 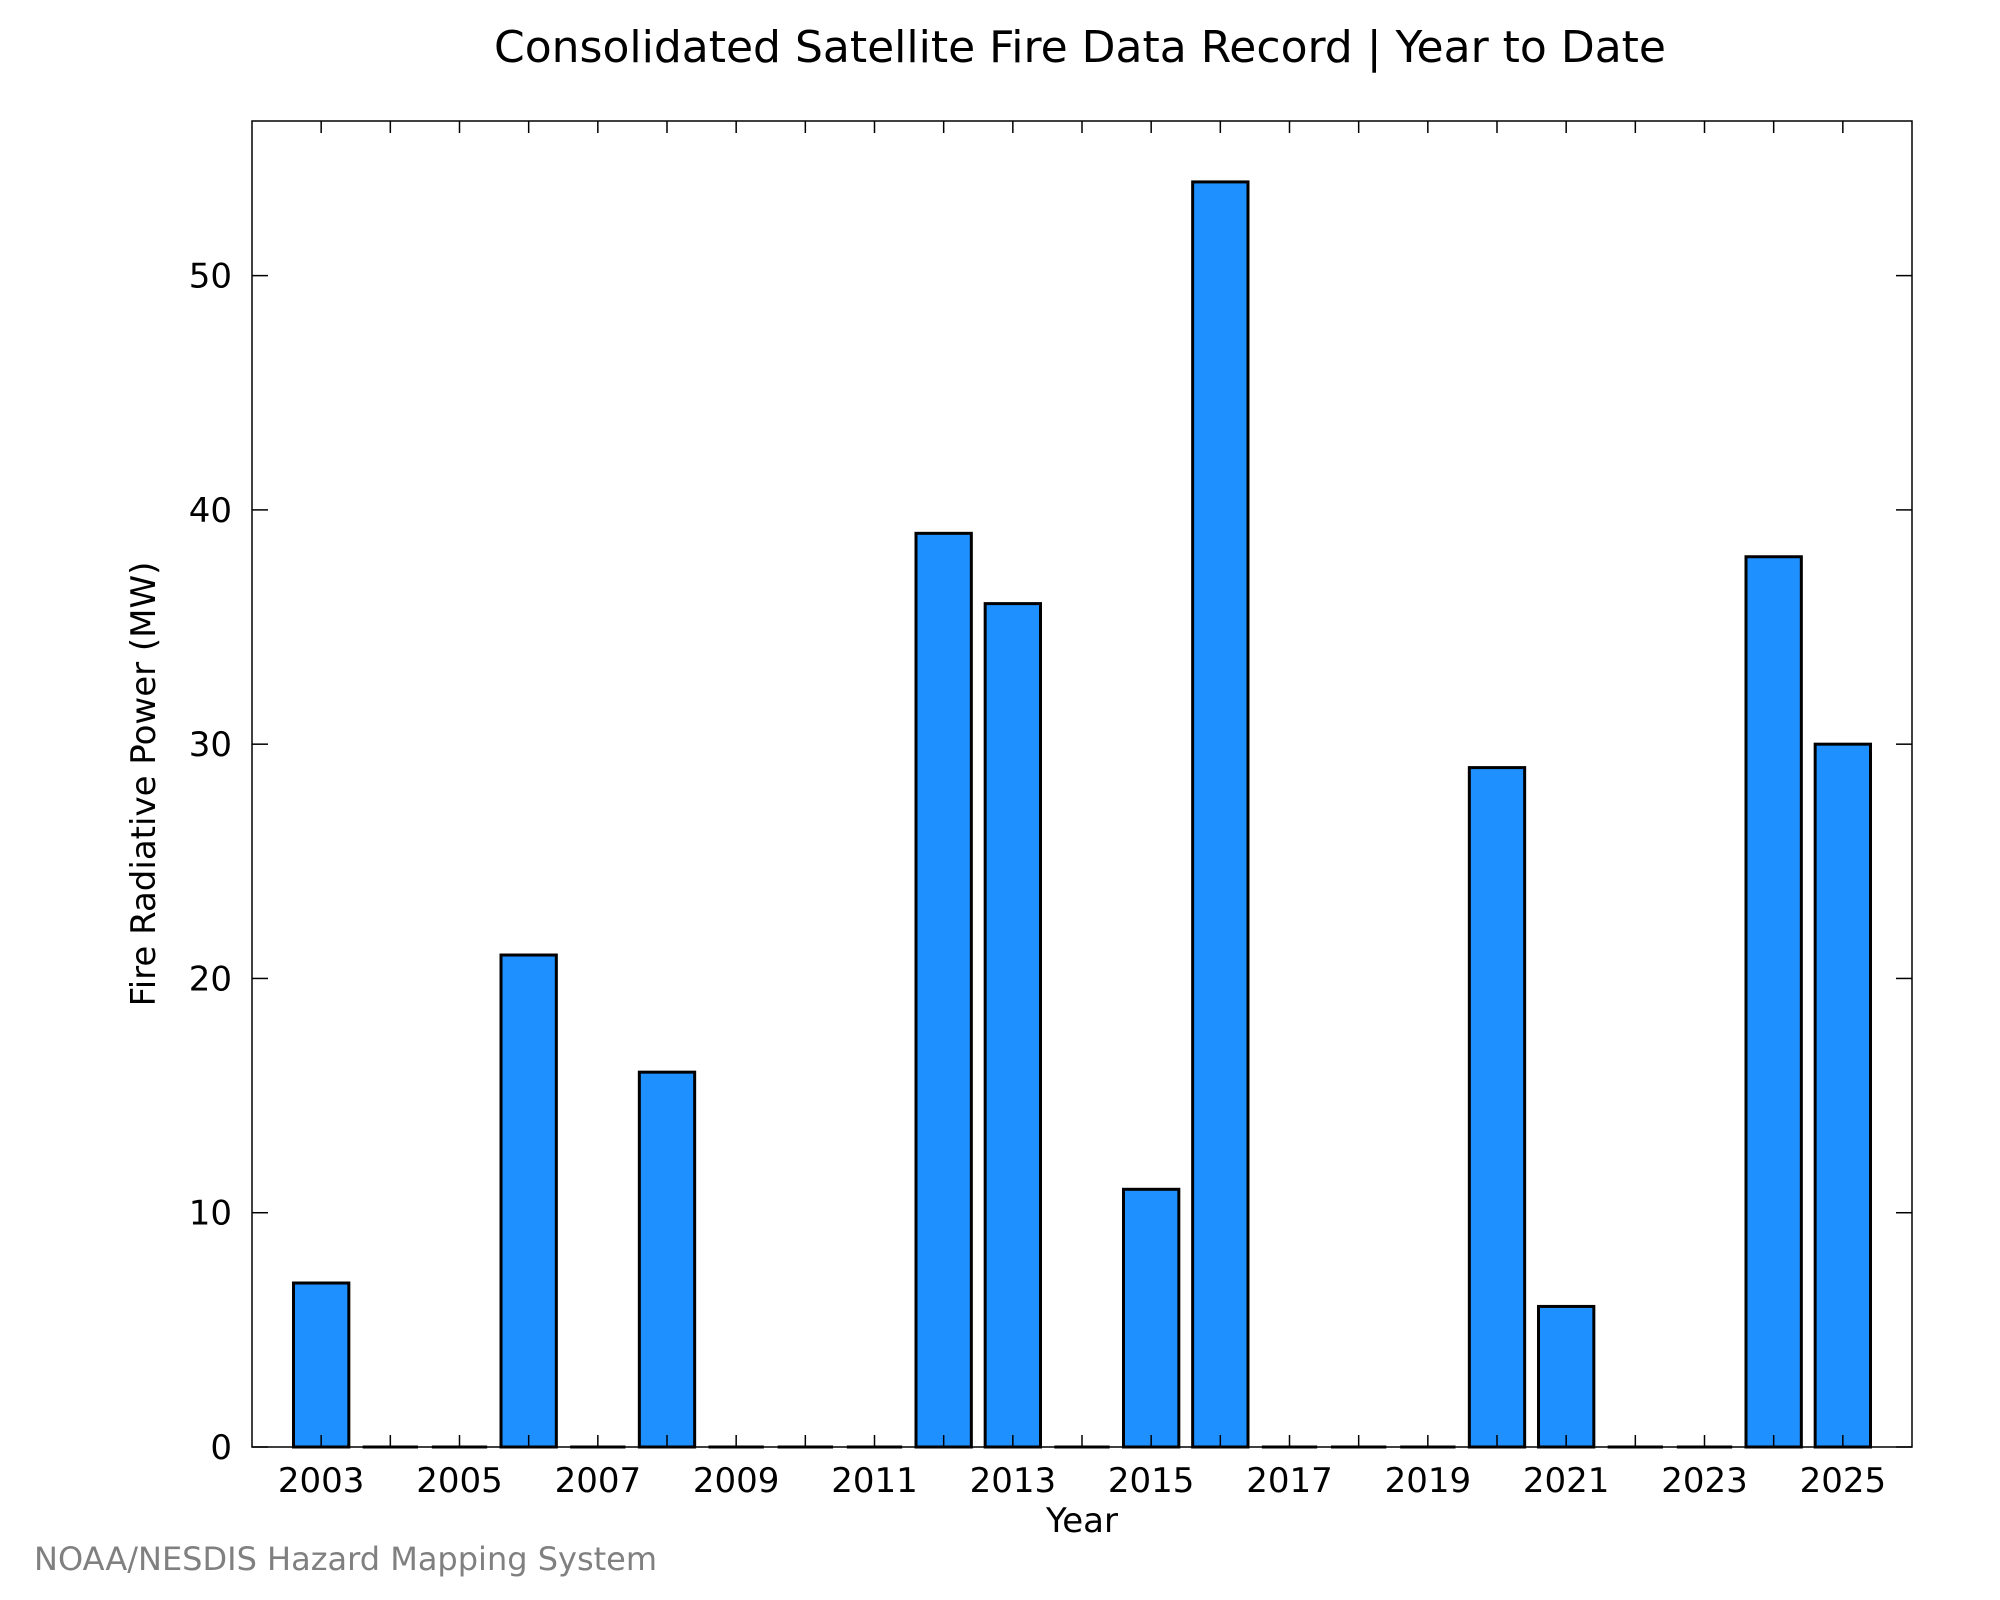 I want to click on x-tick-label-2013: 2013, so click(x=1013, y=1481).